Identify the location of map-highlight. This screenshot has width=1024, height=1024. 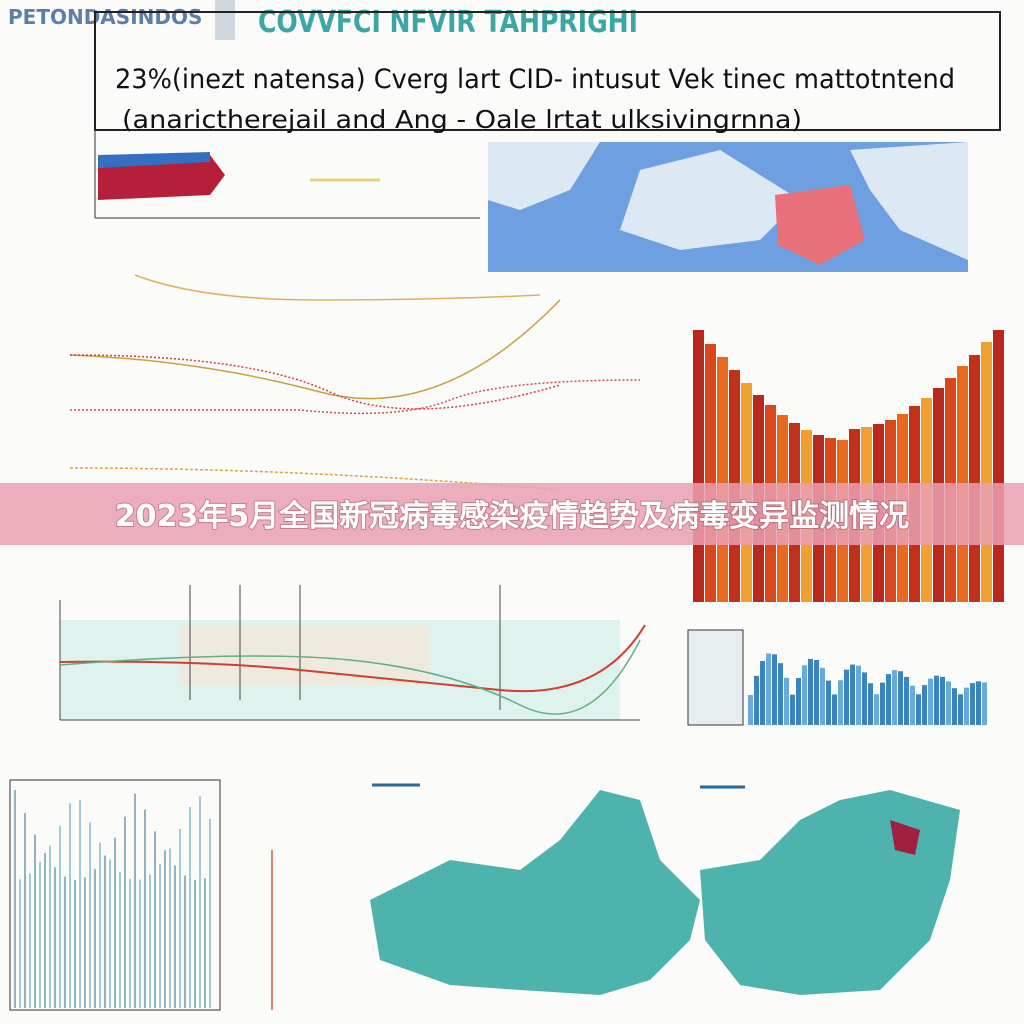
(820, 225).